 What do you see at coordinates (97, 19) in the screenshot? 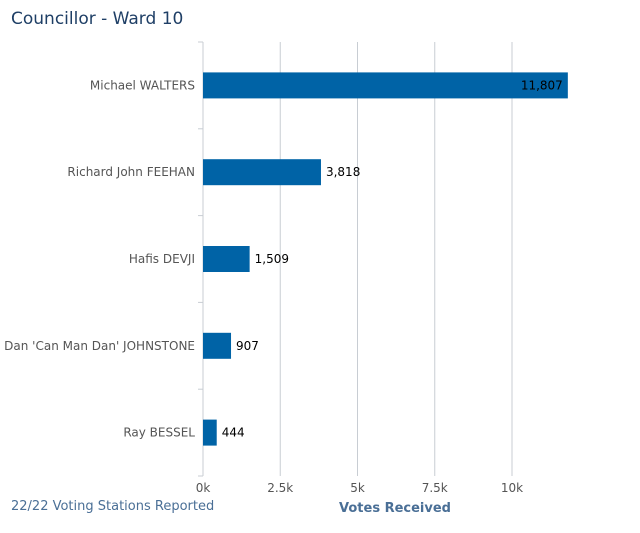
I see `chart-title: Councillor - Ward 10` at bounding box center [97, 19].